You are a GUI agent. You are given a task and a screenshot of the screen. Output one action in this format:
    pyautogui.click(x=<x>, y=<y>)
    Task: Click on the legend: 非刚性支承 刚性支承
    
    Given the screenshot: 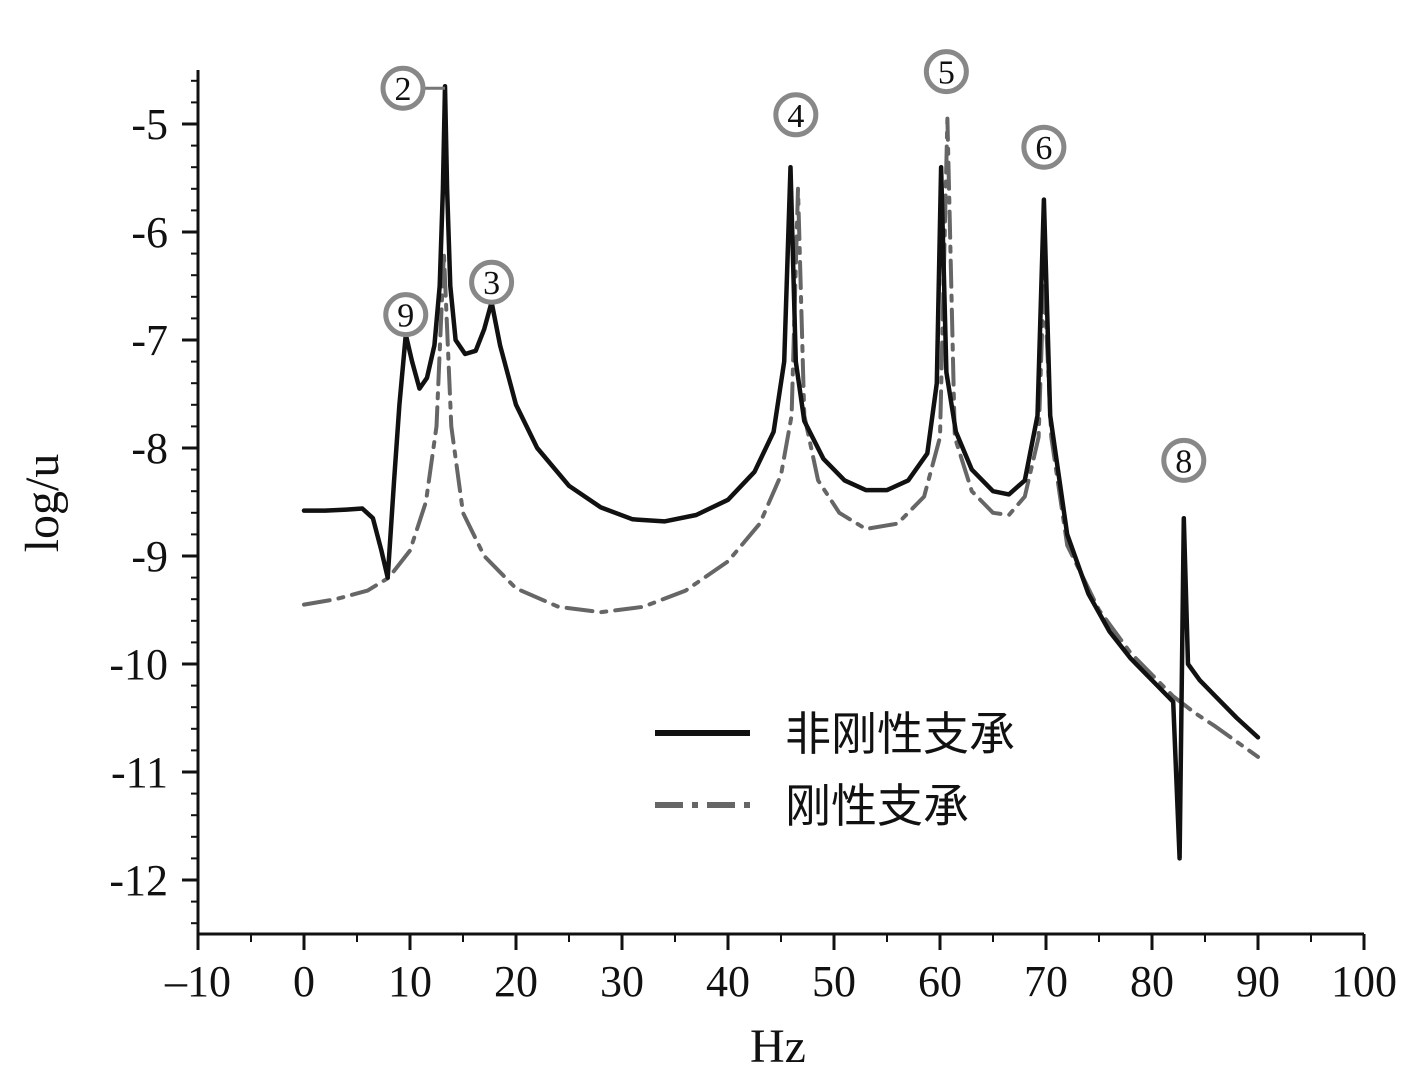 What is the action you would take?
    pyautogui.click(x=835, y=770)
    